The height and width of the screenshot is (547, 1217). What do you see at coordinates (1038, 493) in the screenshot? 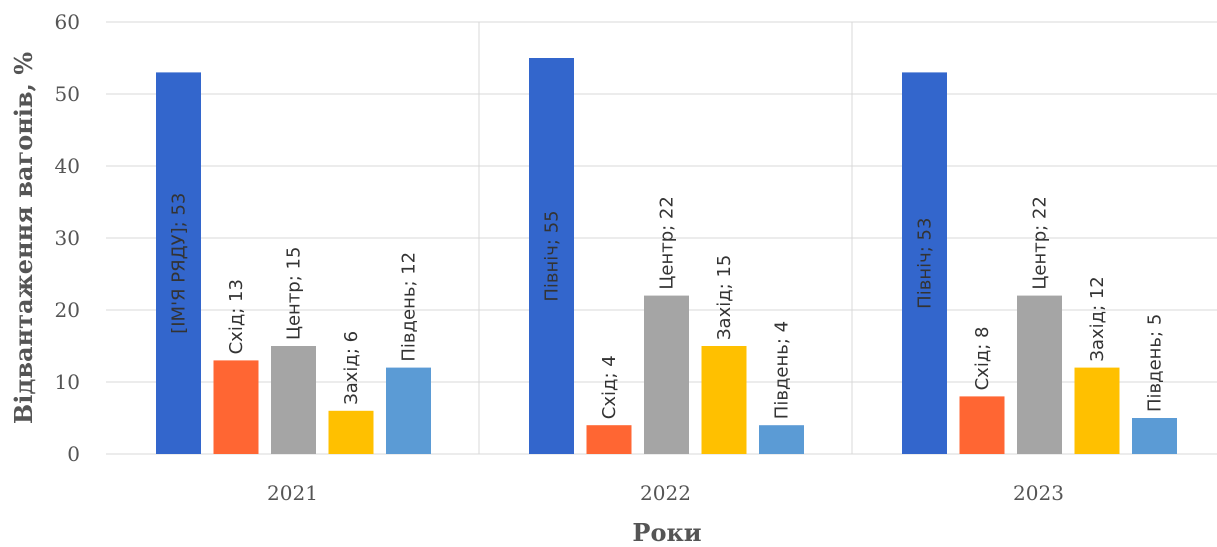
I see `x-tick-label: 2023` at bounding box center [1038, 493].